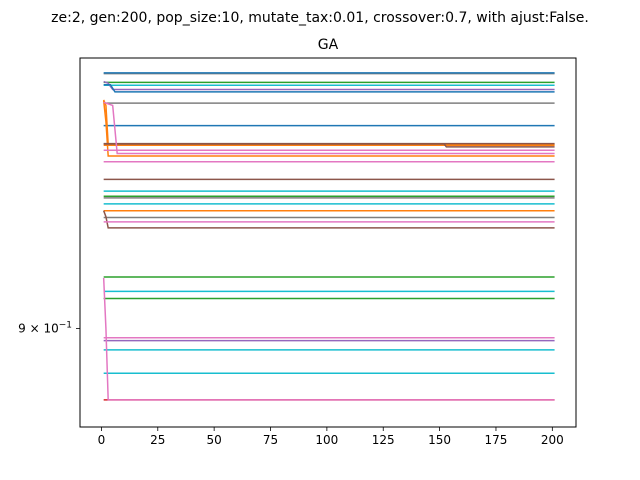 Image resolution: width=640 pixels, height=480 pixels. Describe the element at coordinates (102, 440) in the screenshot. I see `x-tick-label: 0` at that location.